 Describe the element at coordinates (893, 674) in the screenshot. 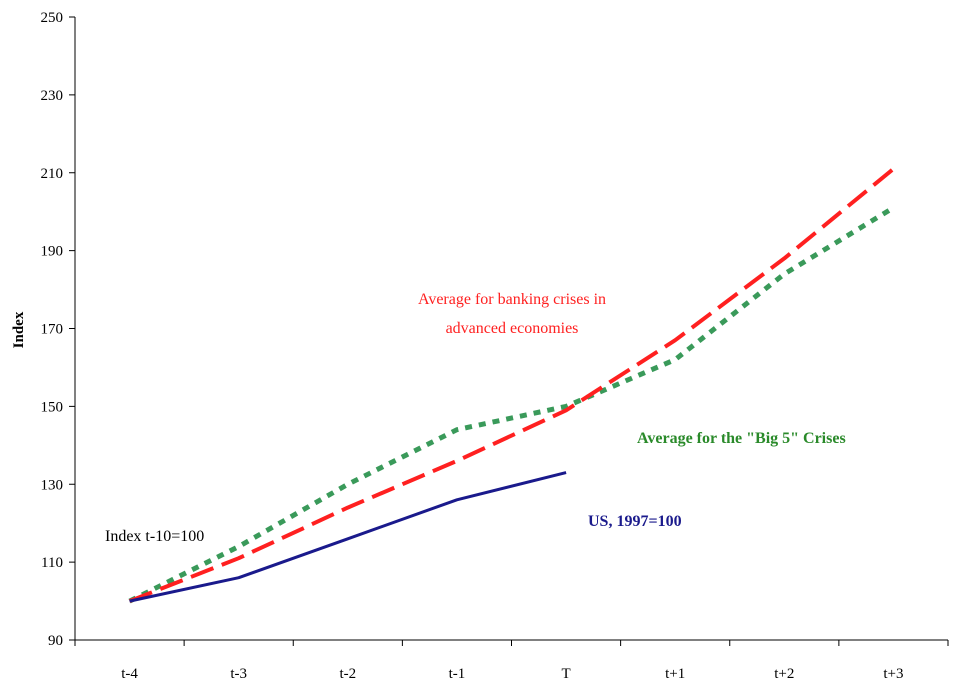

I see `x-tick-label: t+3` at that location.